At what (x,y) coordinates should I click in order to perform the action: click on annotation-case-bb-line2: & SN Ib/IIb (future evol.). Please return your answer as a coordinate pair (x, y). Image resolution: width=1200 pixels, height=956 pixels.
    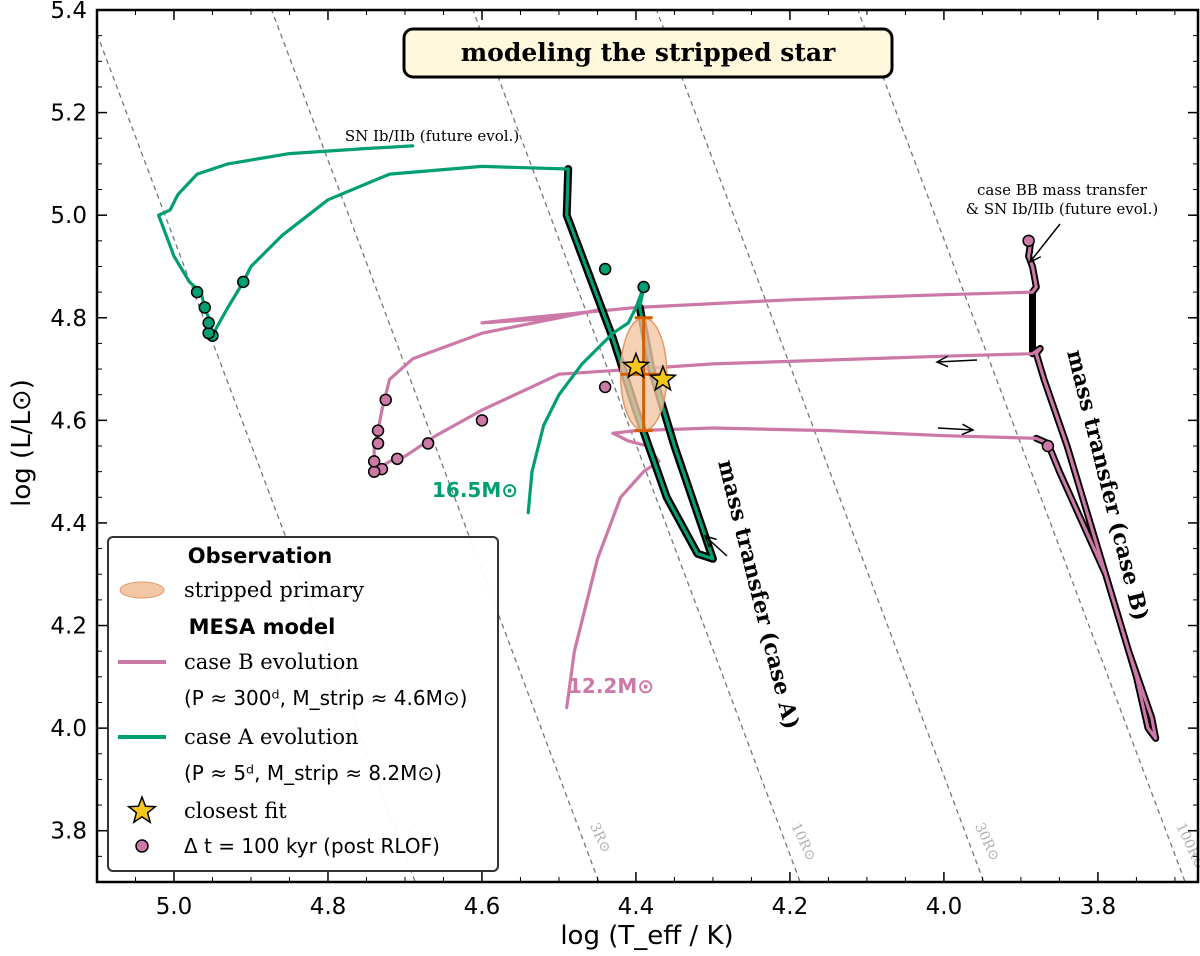
    Looking at the image, I should click on (1062, 209).